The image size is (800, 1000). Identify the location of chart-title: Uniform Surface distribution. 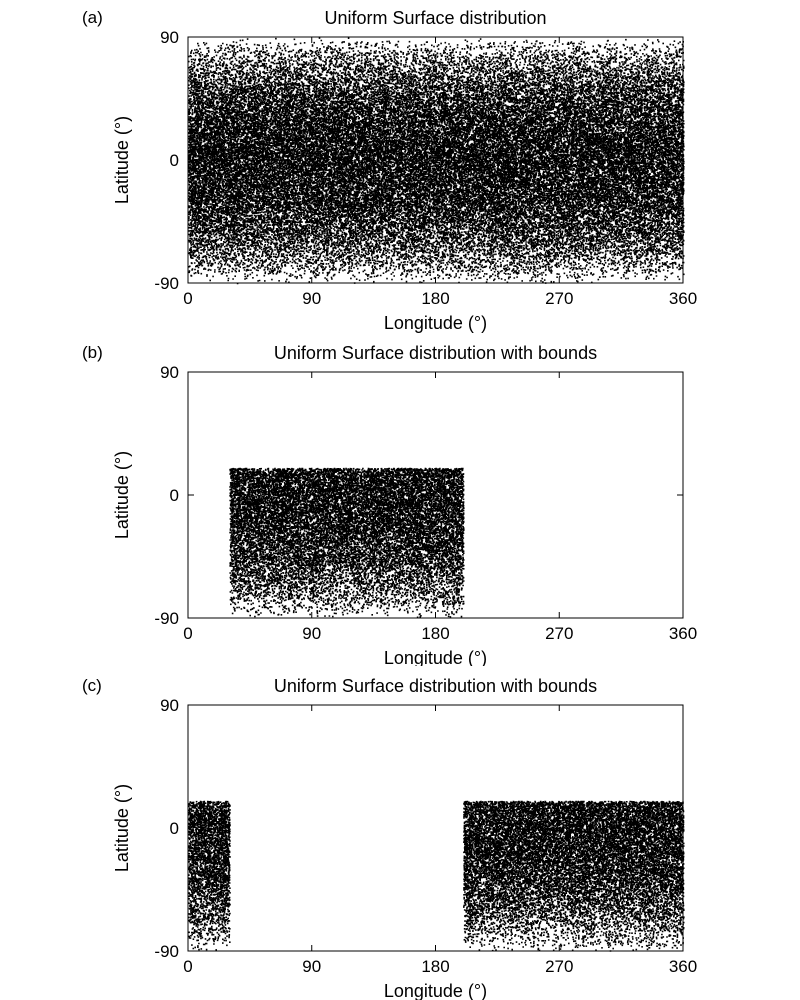
(435, 18).